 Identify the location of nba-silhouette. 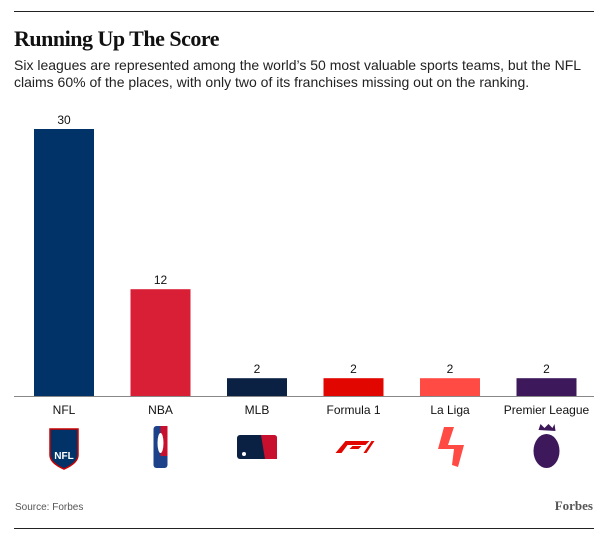
(160, 443).